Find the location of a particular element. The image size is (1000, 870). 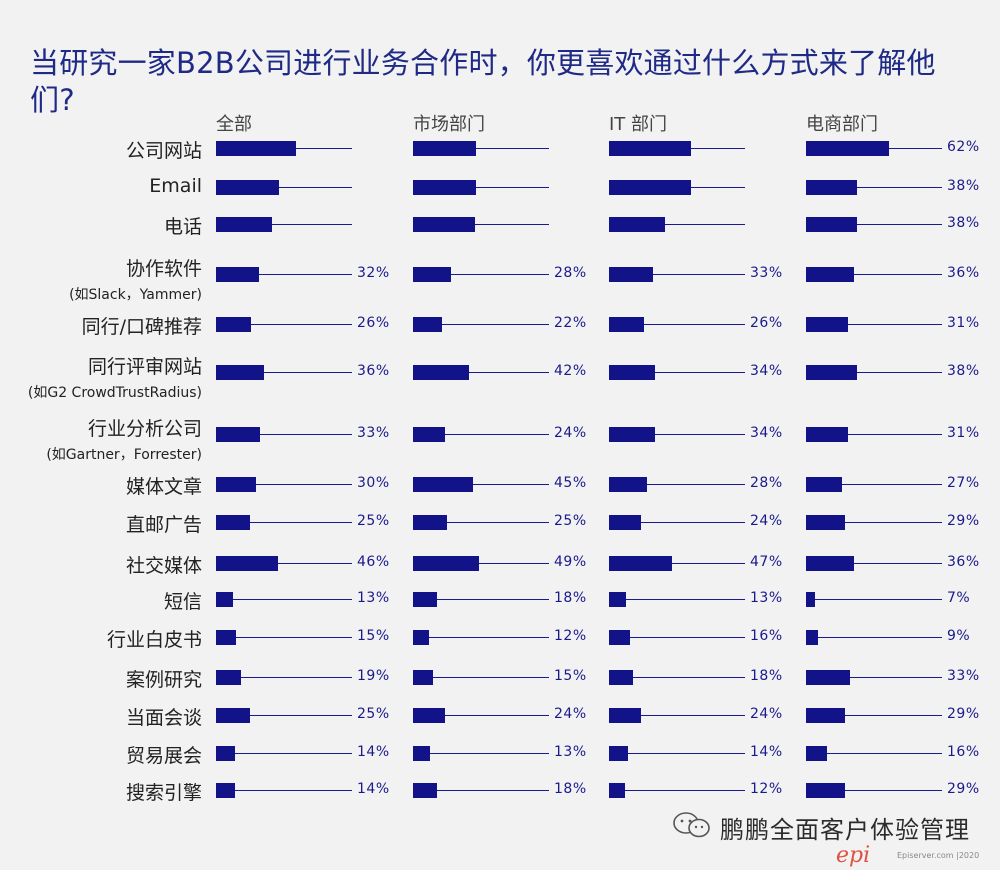

category-label: 媒体文章 is located at coordinates (164, 485).